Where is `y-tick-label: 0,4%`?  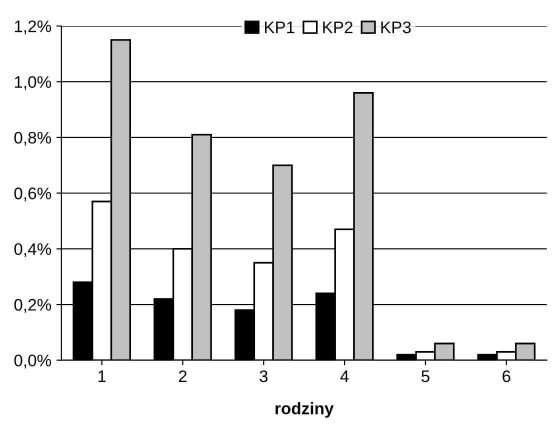
y-tick-label: 0,4% is located at coordinates (33, 250).